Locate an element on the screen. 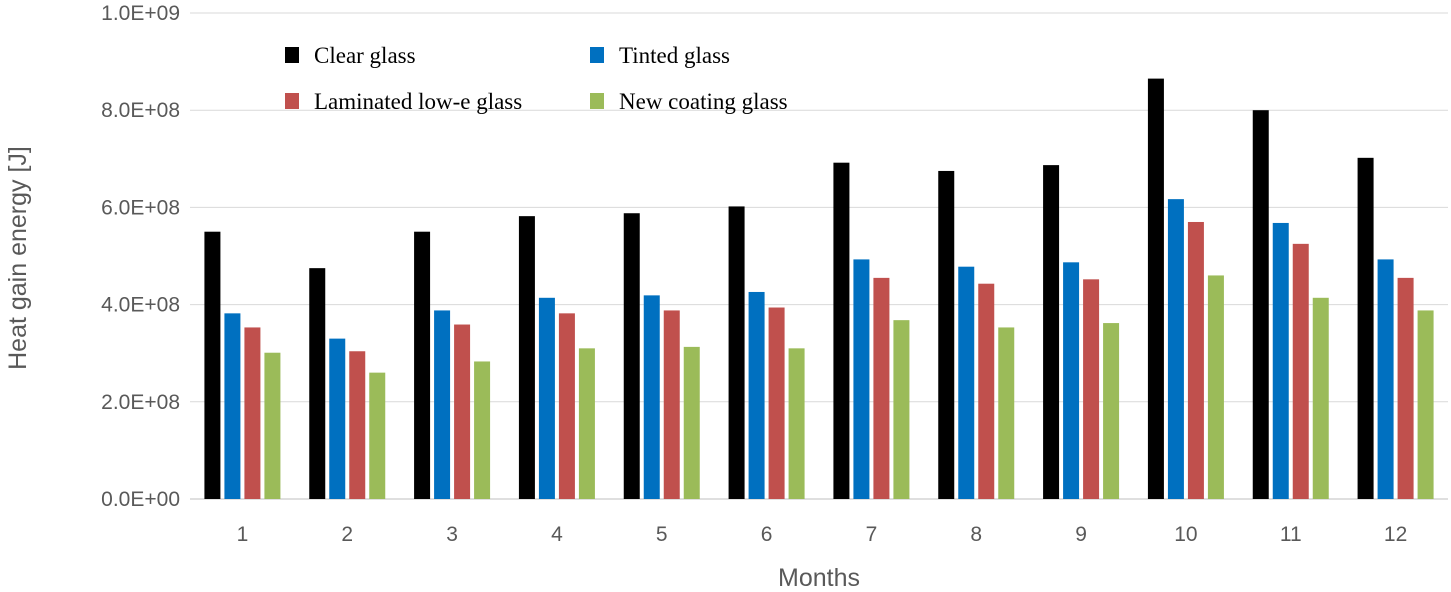 This screenshot has height=592, width=1451. y-tick-label: 1.0E+09 is located at coordinates (140, 13).